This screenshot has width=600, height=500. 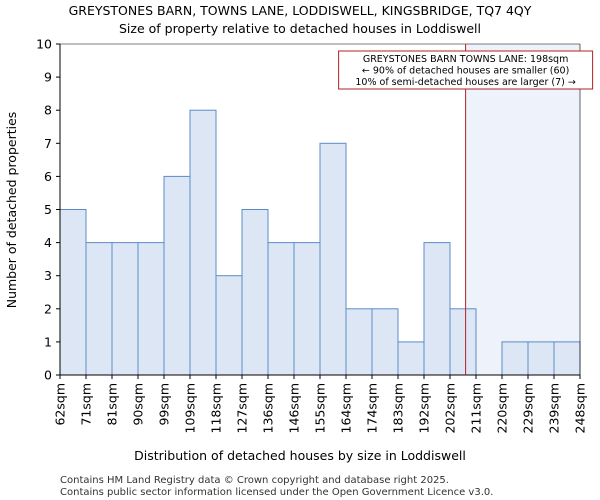 What do you see at coordinates (554, 408) in the screenshot?
I see `x-tick-label-239sqm: 239sqm` at bounding box center [554, 408].